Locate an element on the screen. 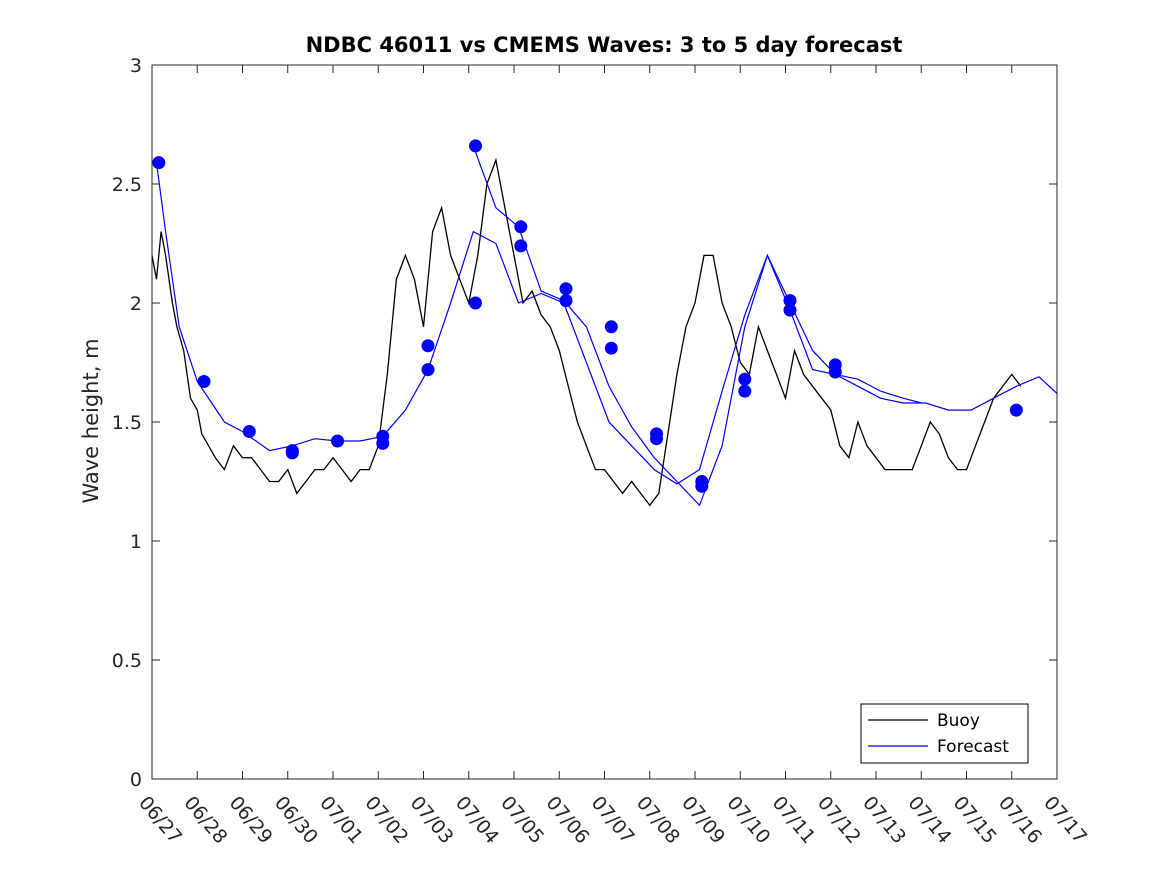 The width and height of the screenshot is (1167, 875). y-tick-label: 2.5 is located at coordinates (127, 185).